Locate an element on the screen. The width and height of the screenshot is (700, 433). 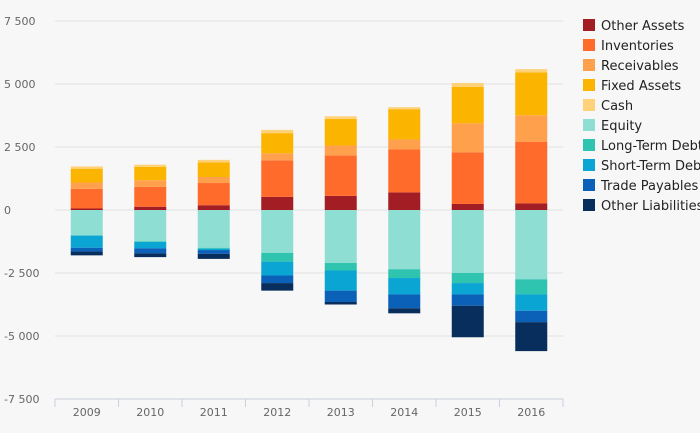
legend-swatch-cash is located at coordinates (589, 105).